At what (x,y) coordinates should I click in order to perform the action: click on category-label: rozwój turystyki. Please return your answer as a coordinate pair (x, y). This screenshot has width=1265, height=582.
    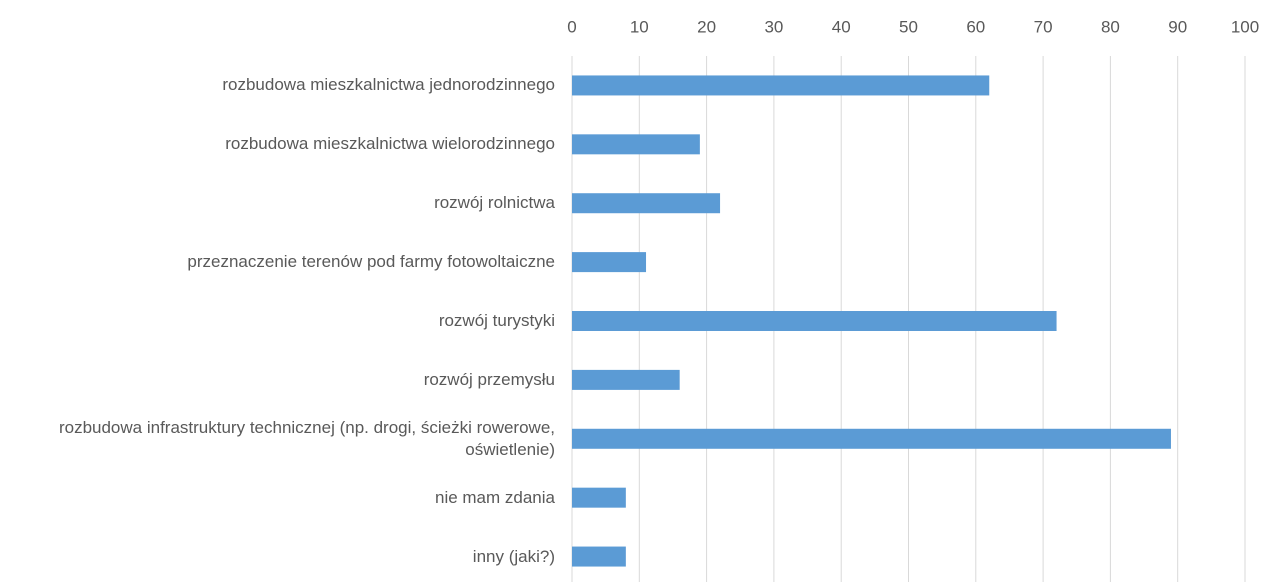
    Looking at the image, I should click on (496, 320).